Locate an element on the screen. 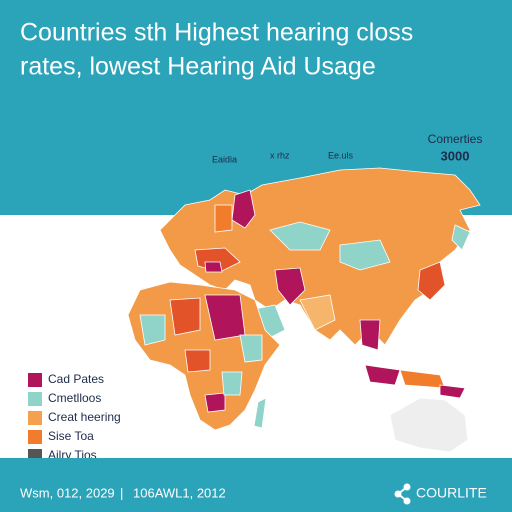 The width and height of the screenshot is (512, 512). footer-date: Wsm, 012, 2029 is located at coordinates (67, 492).